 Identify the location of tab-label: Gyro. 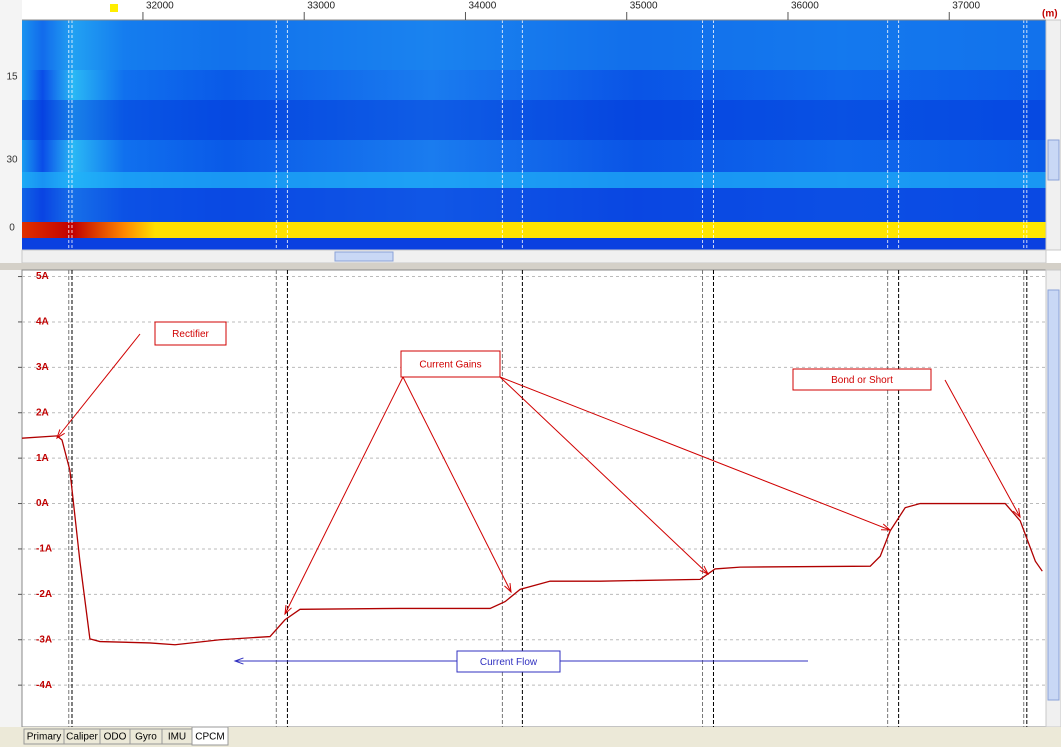
(146, 737).